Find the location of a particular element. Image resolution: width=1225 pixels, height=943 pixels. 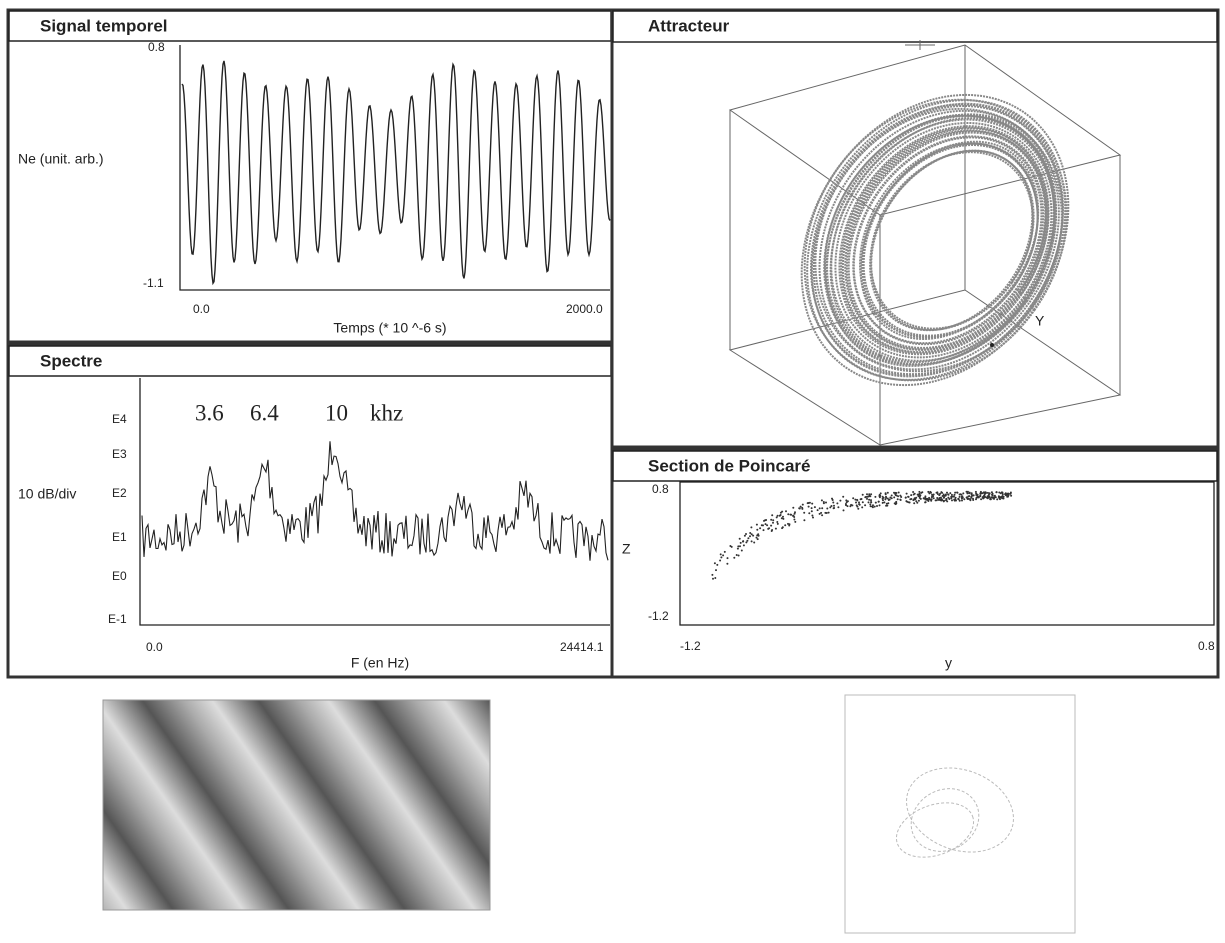

y-tick-label: -1.2 is located at coordinates (658, 616).